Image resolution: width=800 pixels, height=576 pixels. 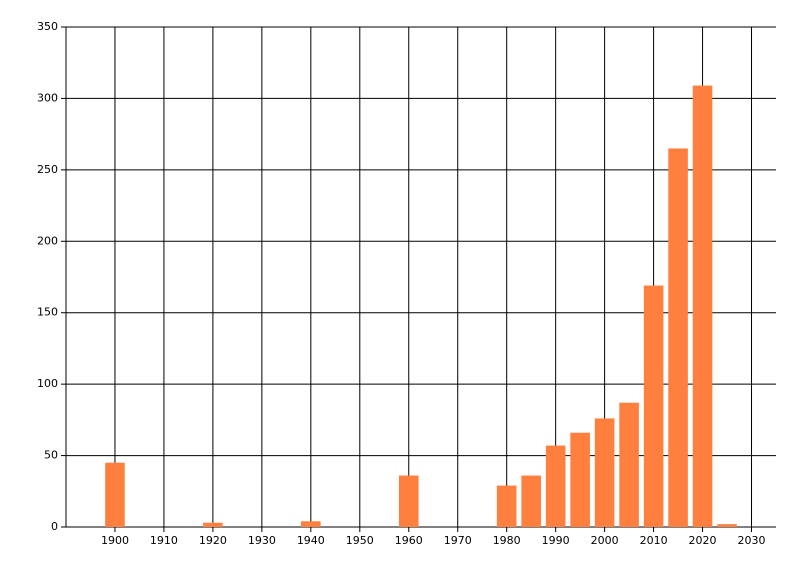 What do you see at coordinates (556, 540) in the screenshot?
I see `x-tick-label: 1990` at bounding box center [556, 540].